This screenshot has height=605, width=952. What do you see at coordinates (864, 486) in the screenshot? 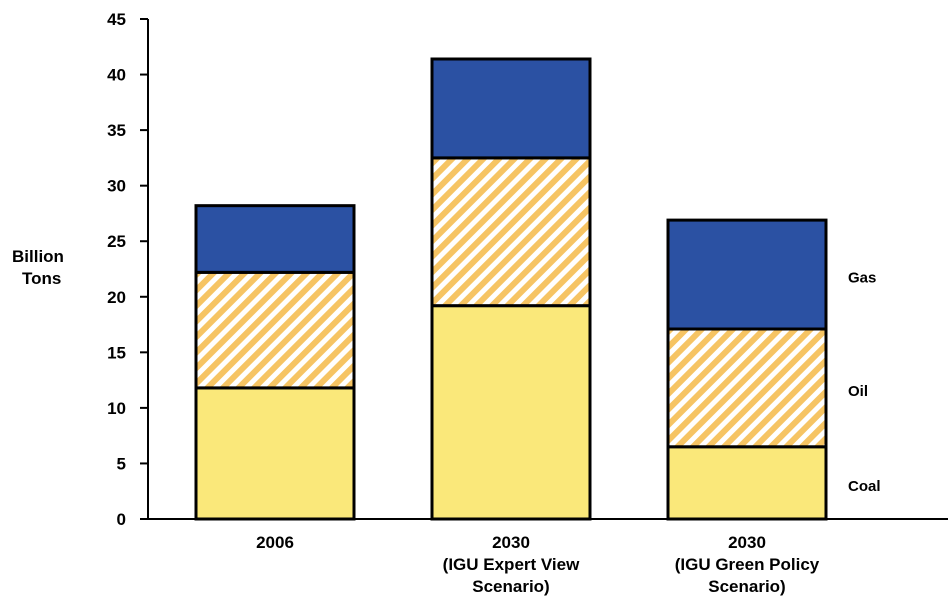
I see `legend-label-coal: Coal` at bounding box center [864, 486].